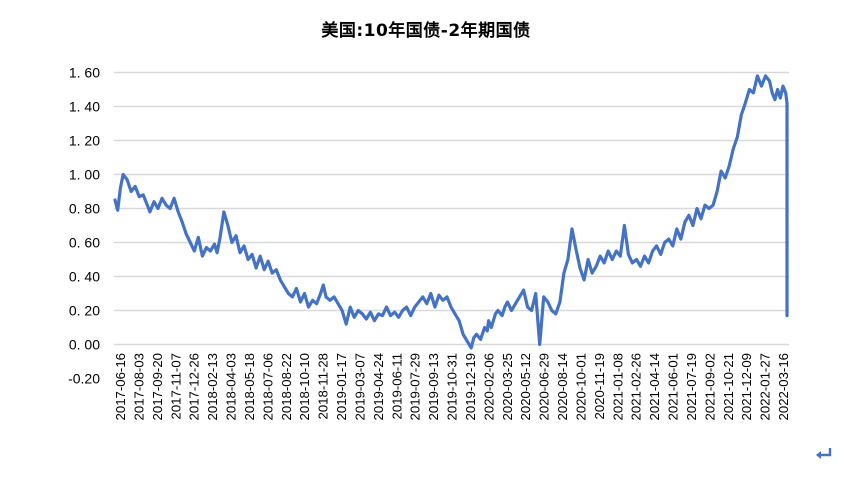 Image resolution: width=852 pixels, height=494 pixels. What do you see at coordinates (783, 386) in the screenshot?
I see `x-tick-label: 2022-03-16` at bounding box center [783, 386].